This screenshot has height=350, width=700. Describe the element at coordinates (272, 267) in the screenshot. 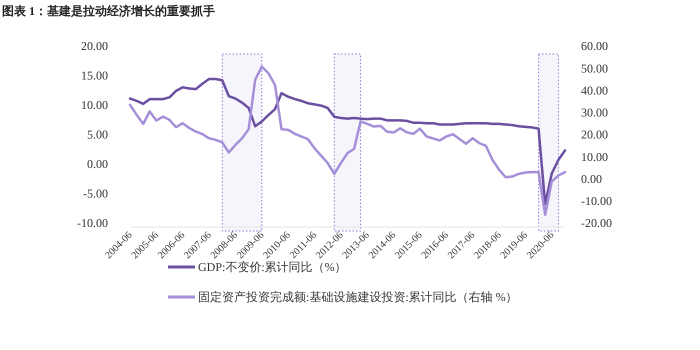

I see `legend-label: GDP:不变价:累计同比（%）` at that location.